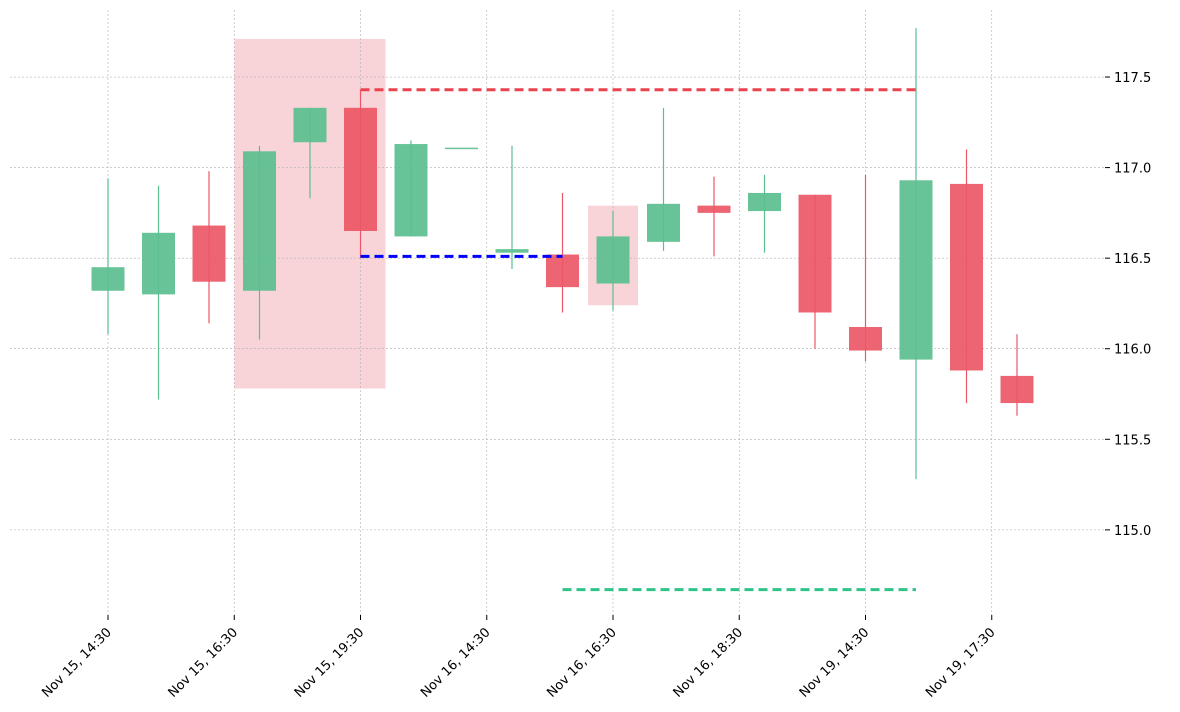 The width and height of the screenshot is (1180, 712). I want to click on y-tick-label: 116.0, so click(1132, 350).